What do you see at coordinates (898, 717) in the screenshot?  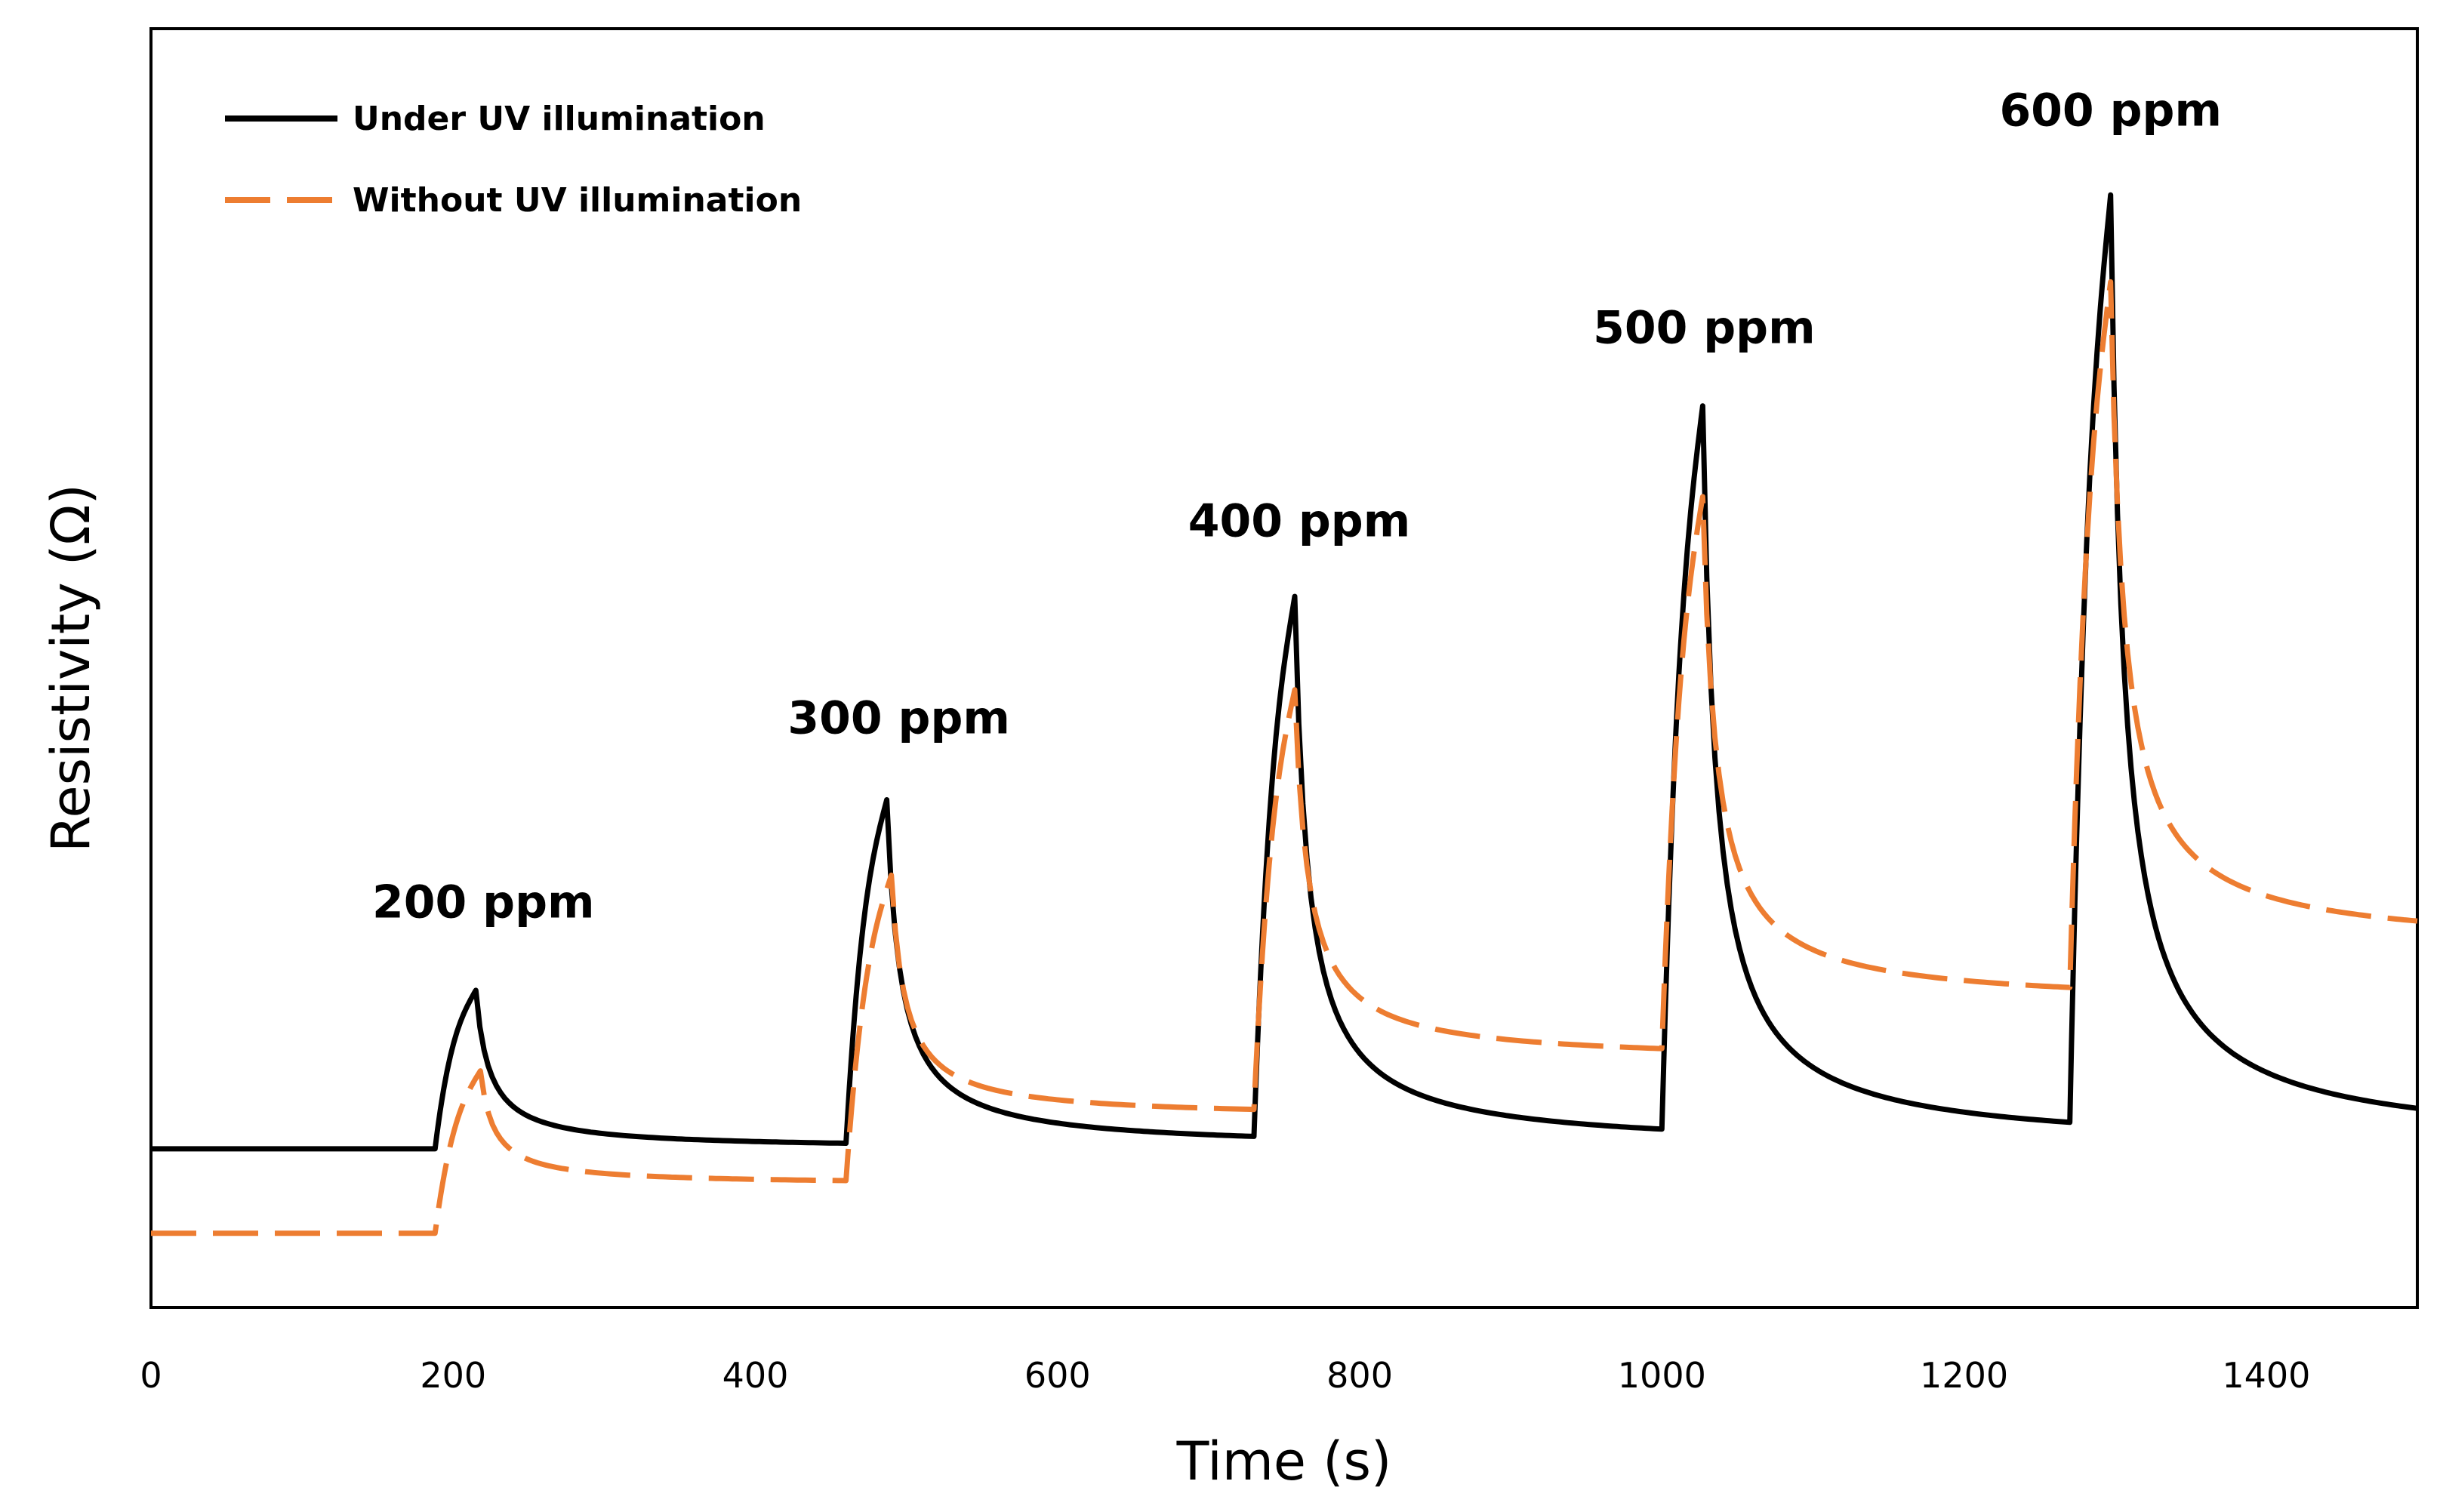 I see `peak-label: 300 ppm` at bounding box center [898, 717].